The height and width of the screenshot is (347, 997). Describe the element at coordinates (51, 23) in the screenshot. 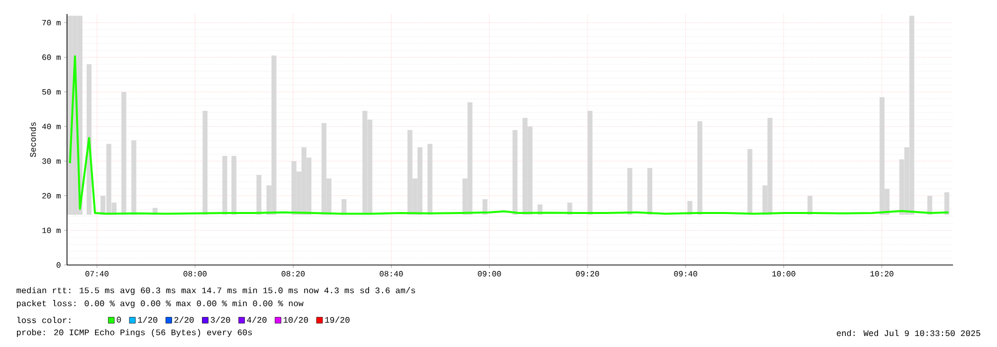

I see `y-tick-label: 70 m` at that location.